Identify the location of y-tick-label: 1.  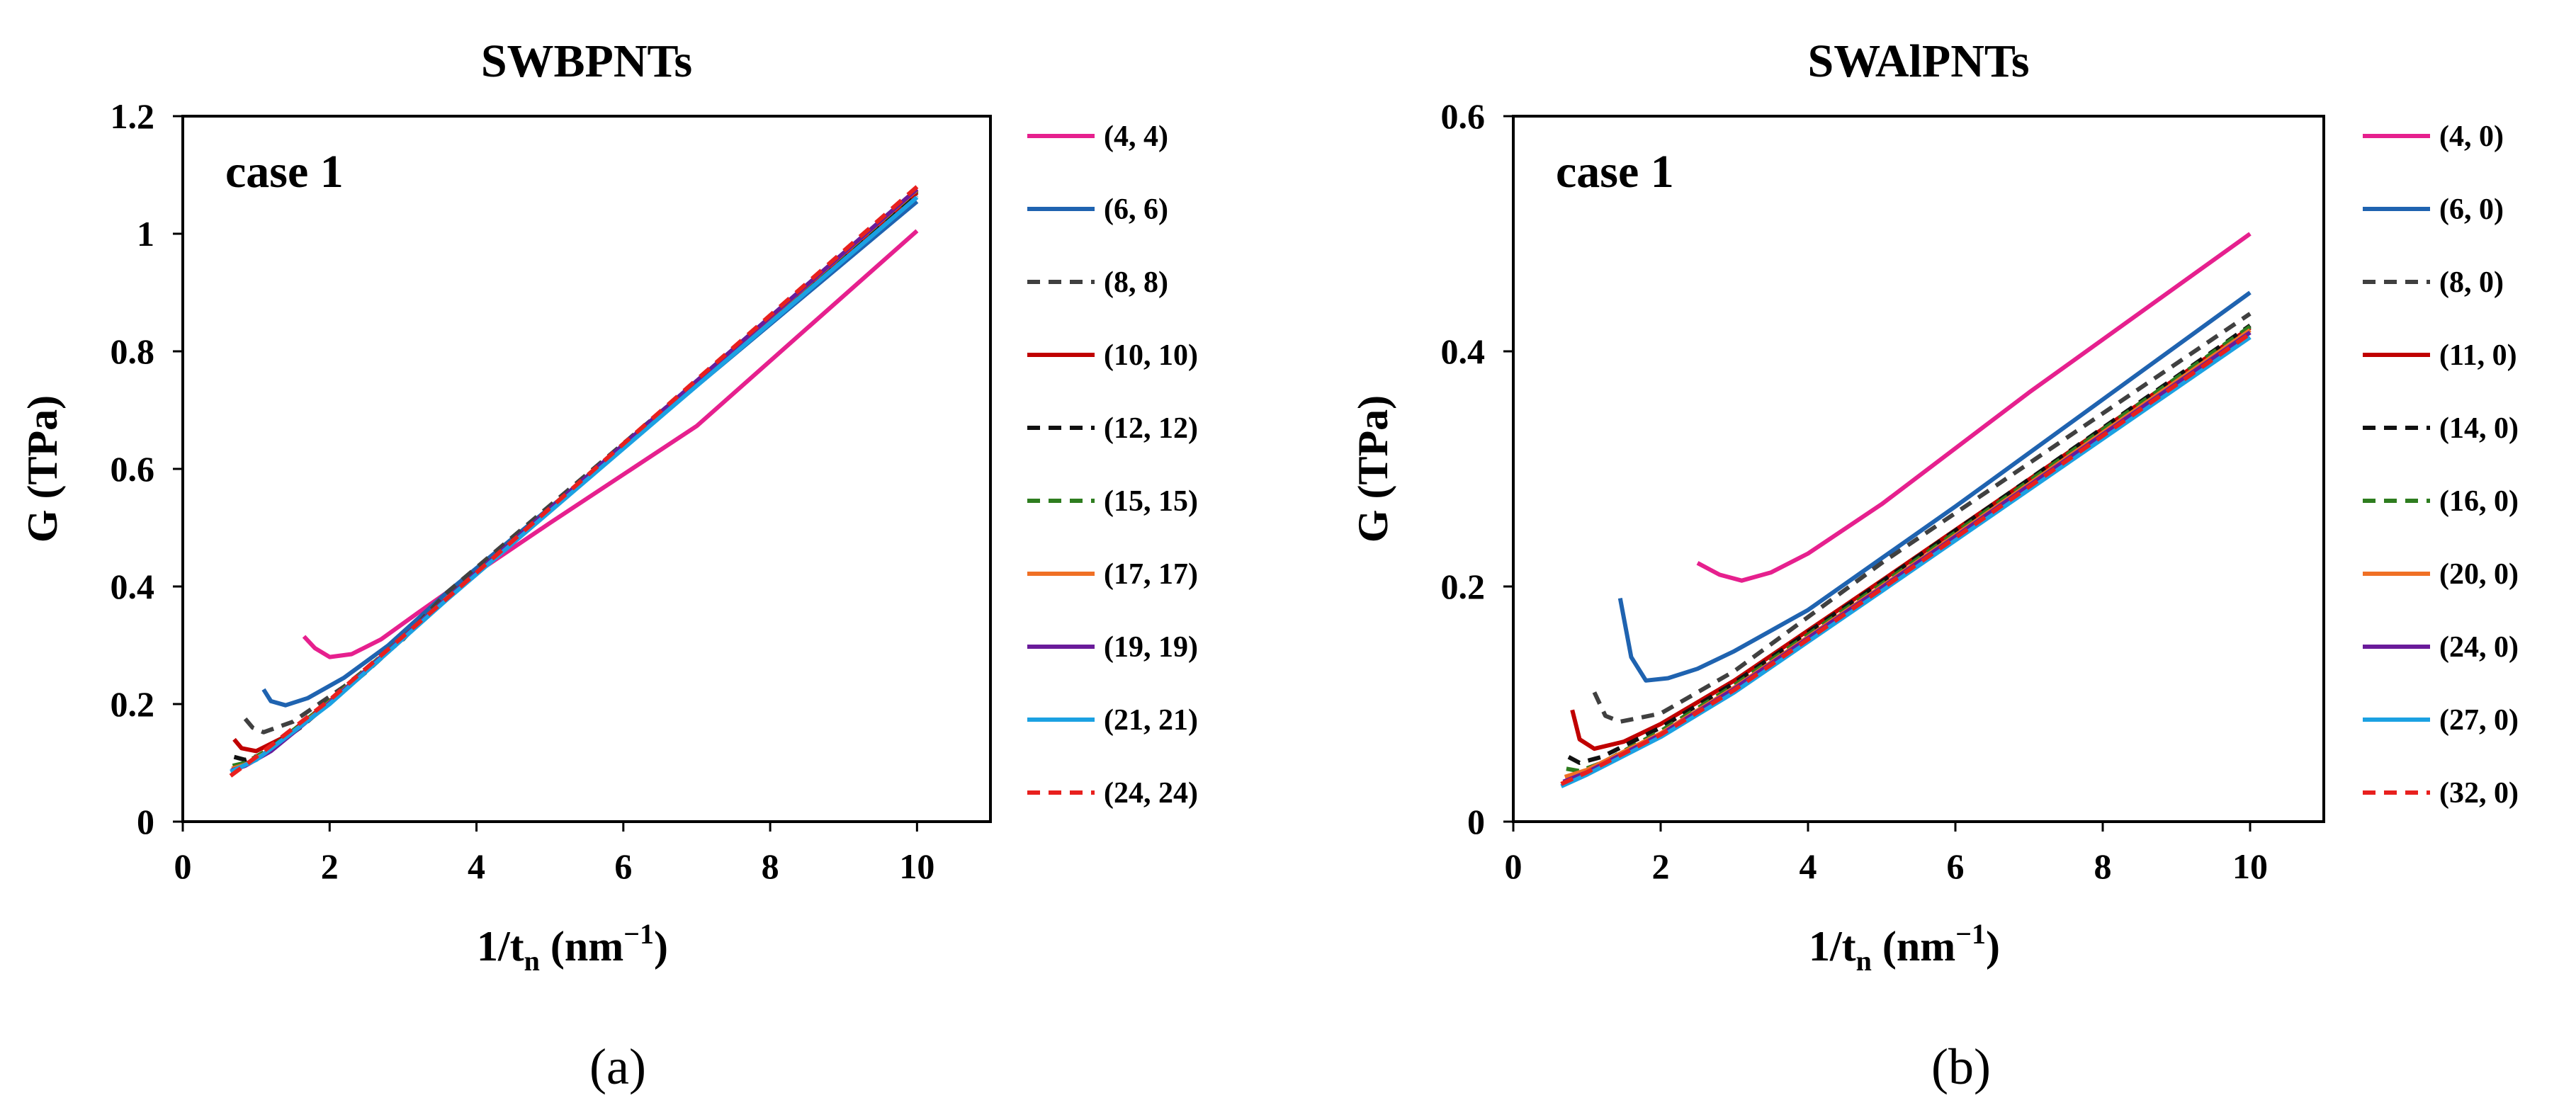
(145, 234).